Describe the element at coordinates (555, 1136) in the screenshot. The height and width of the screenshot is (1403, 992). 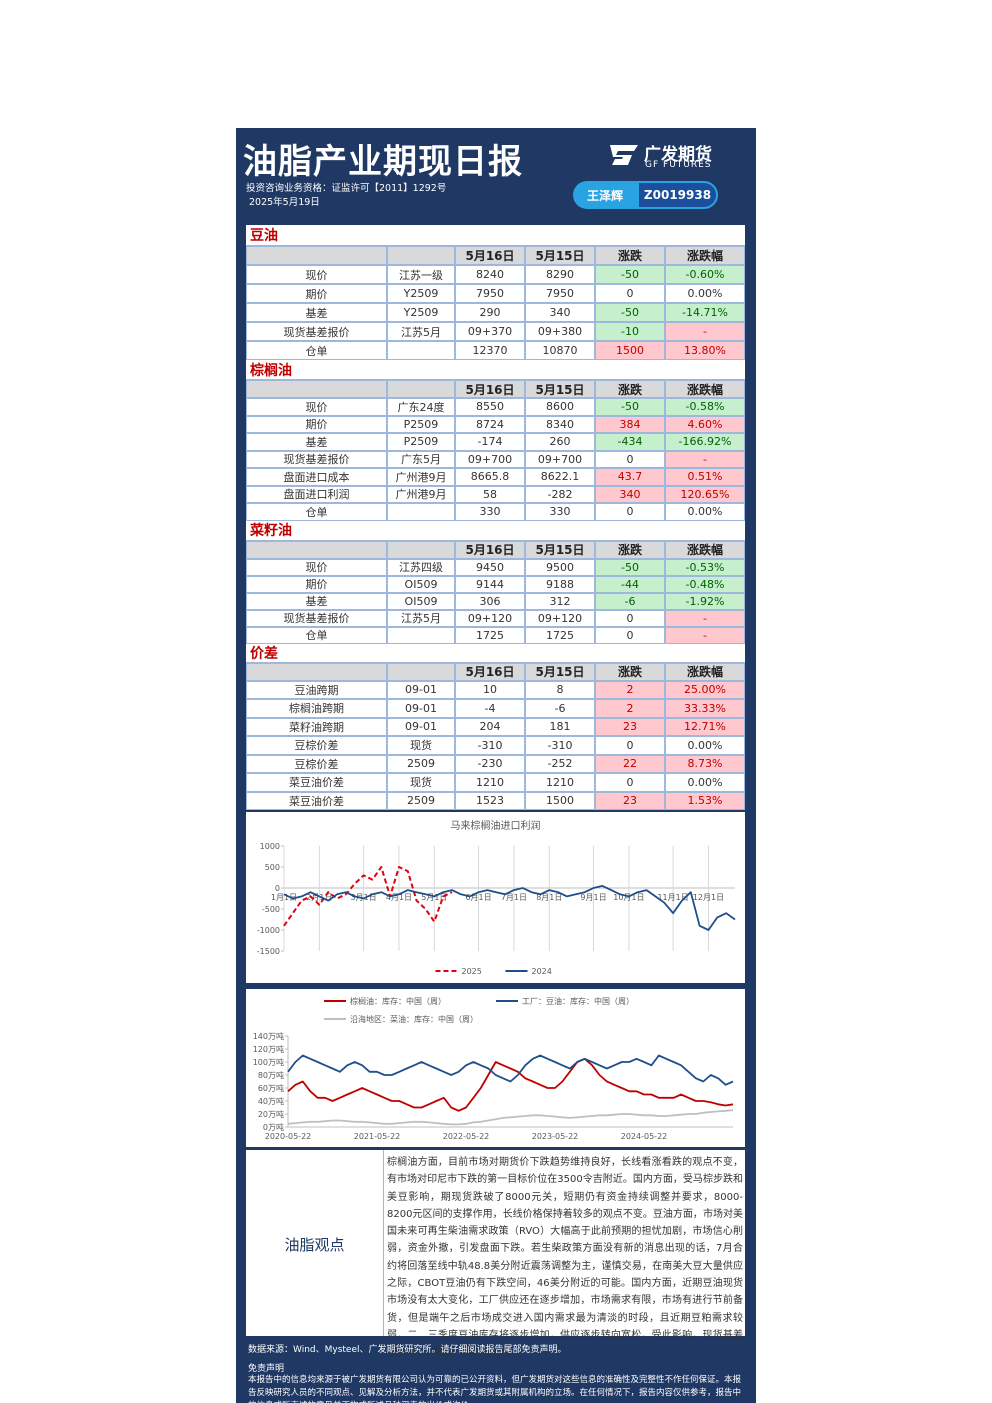
I see `x-tick-label: 2023-05-22` at that location.